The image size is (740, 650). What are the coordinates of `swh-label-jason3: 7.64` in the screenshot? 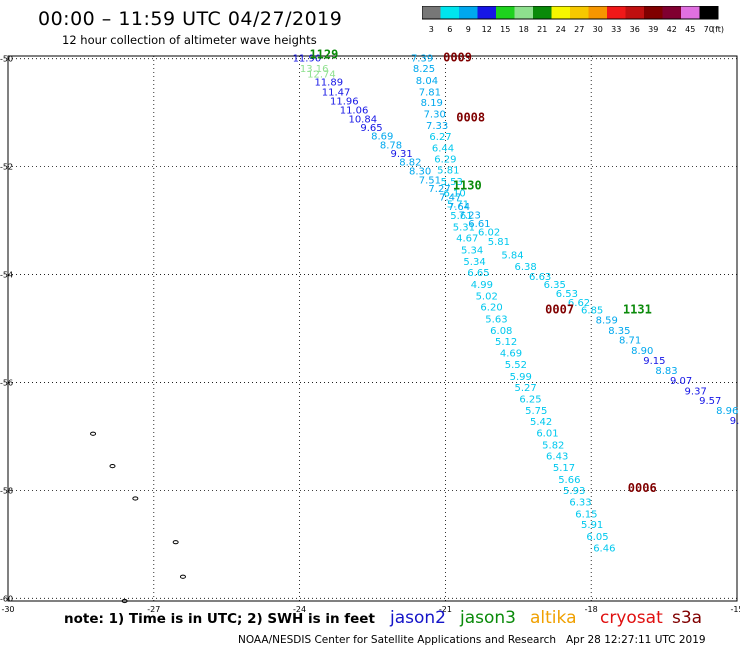 It's located at (459, 207).